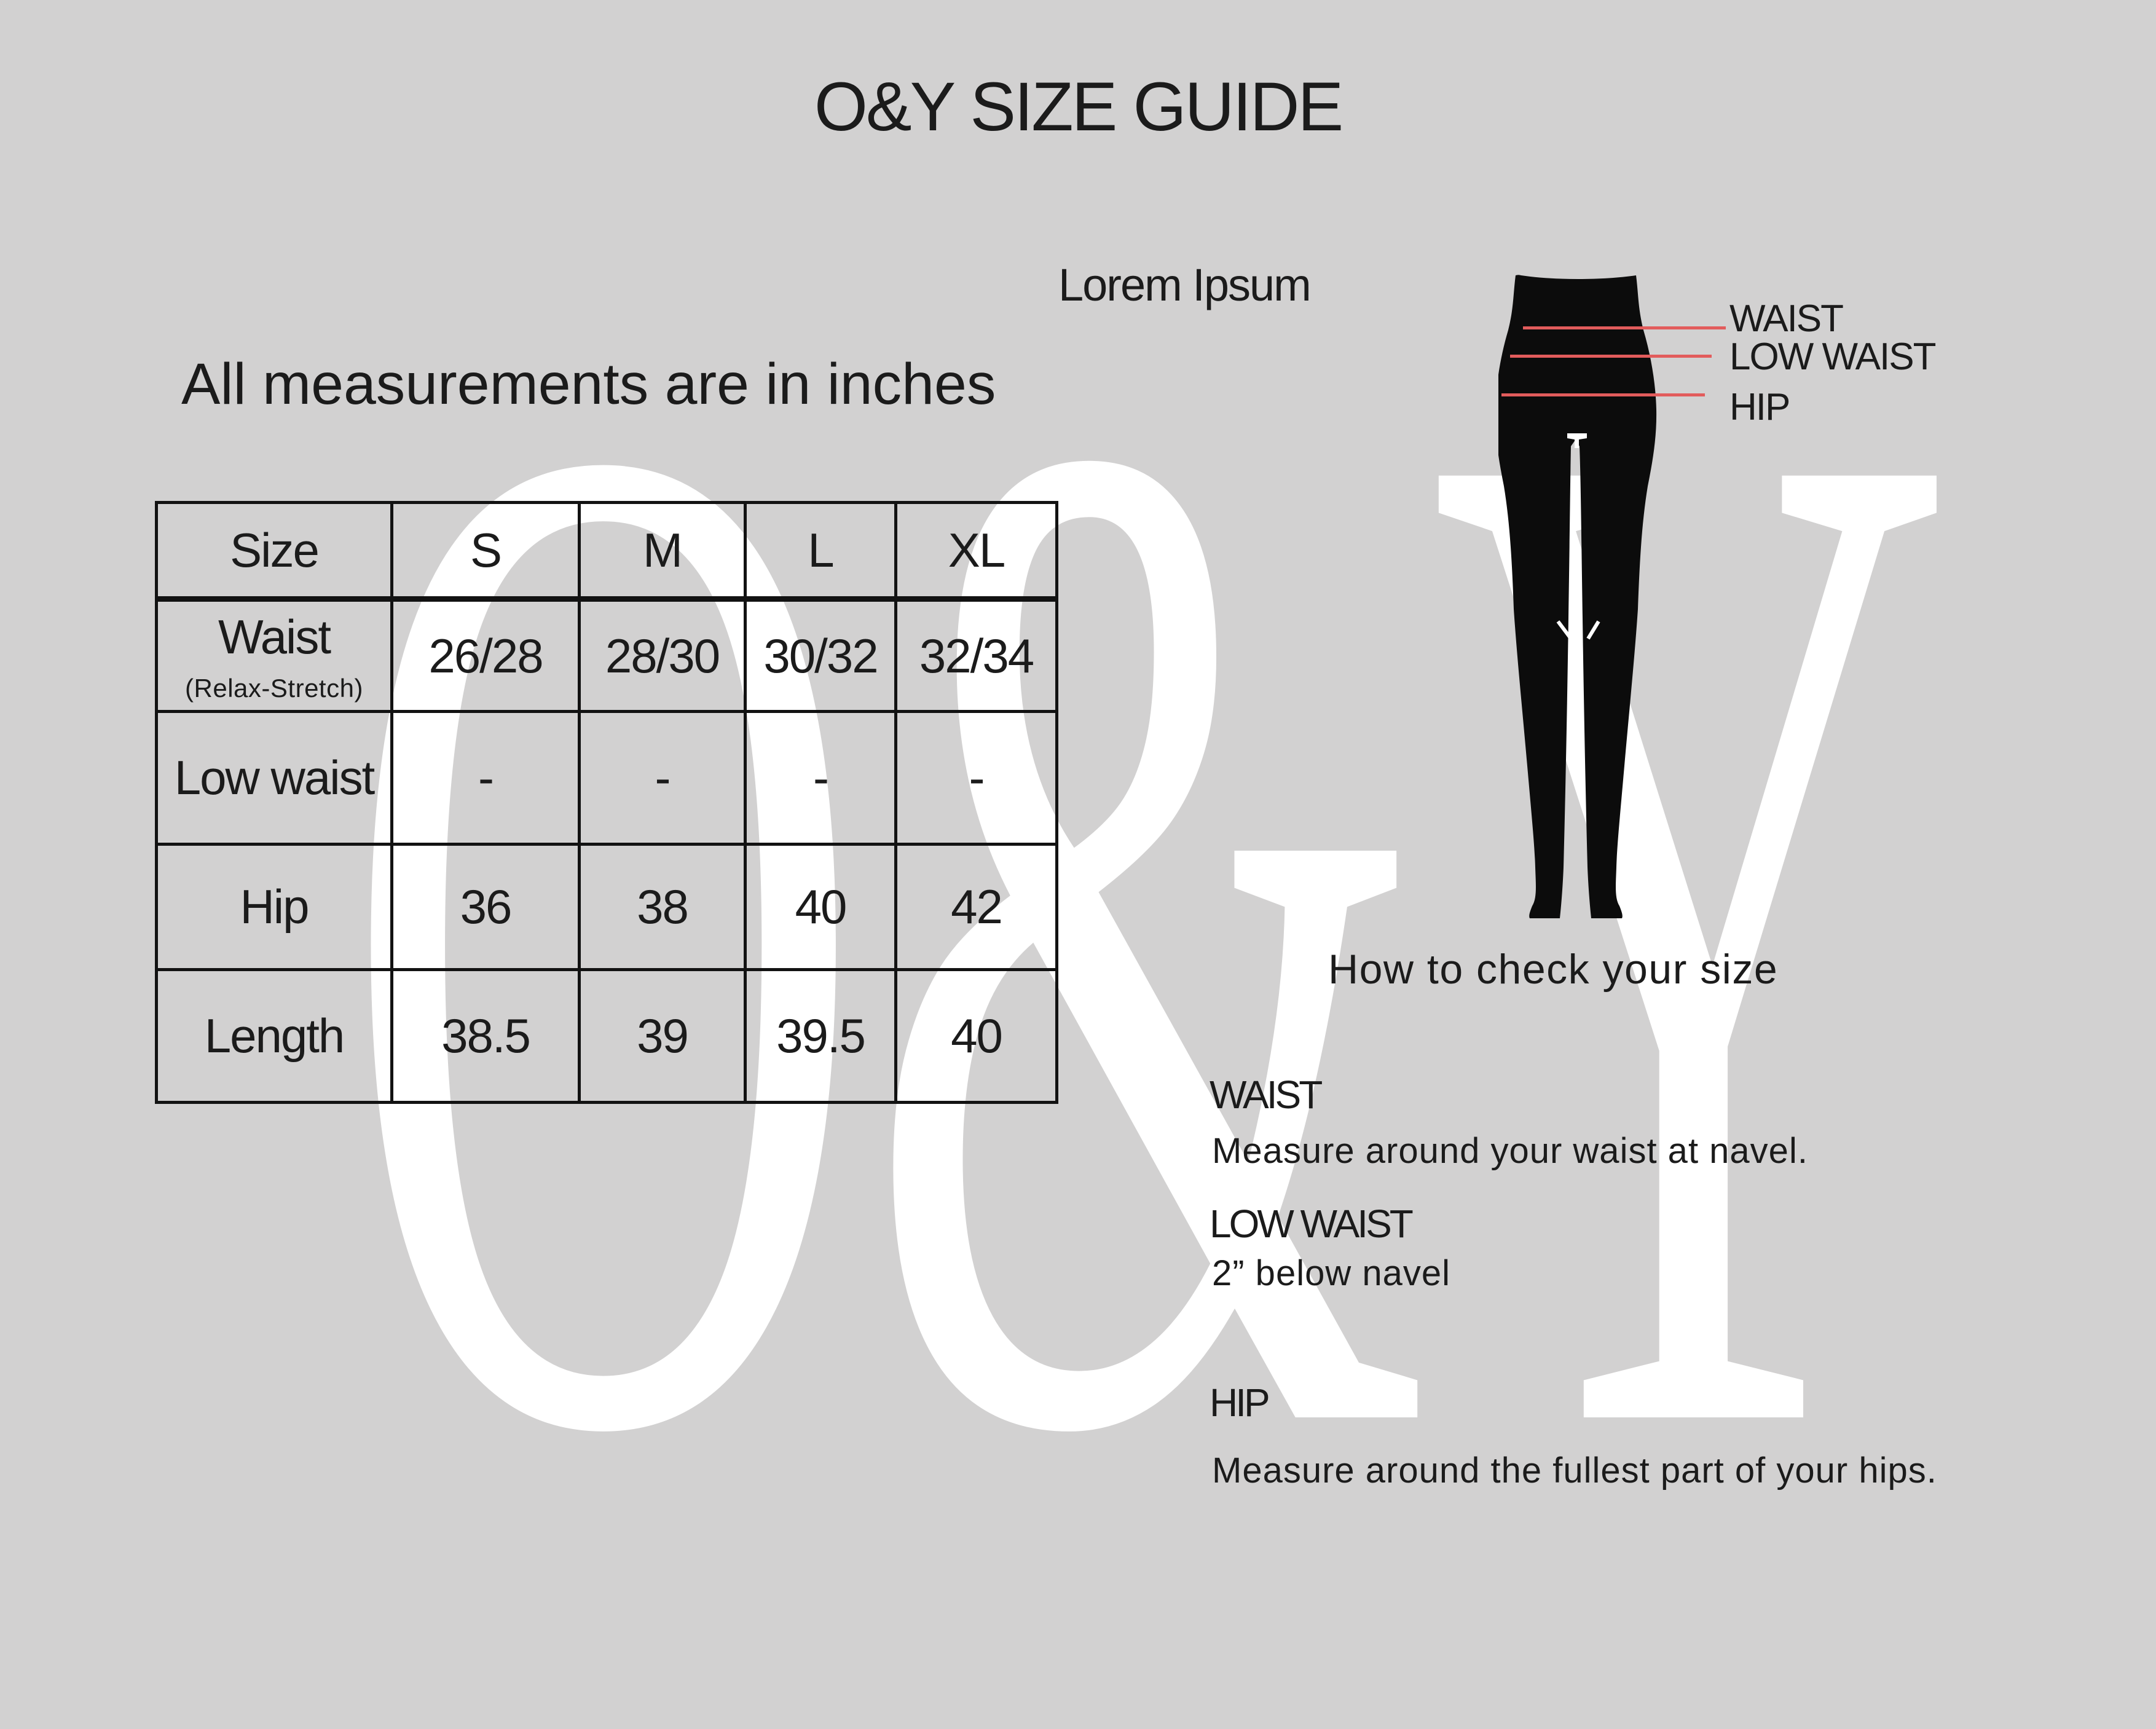 This screenshot has width=2156, height=1729. I want to click on cell-hip-s: 36, so click(486, 907).